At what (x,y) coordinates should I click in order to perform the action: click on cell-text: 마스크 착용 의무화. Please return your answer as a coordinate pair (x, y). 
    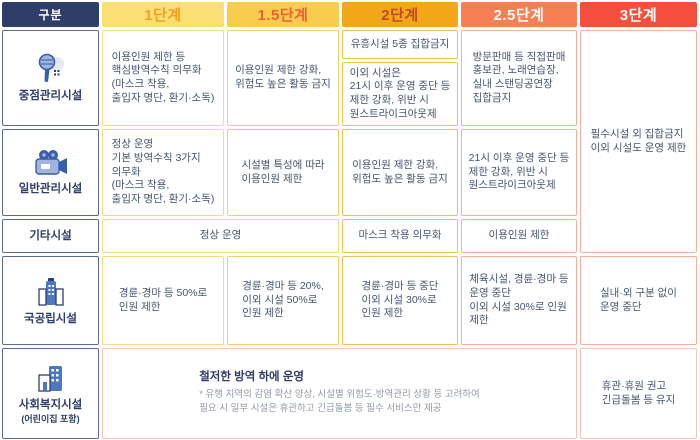
    Looking at the image, I should click on (400, 235).